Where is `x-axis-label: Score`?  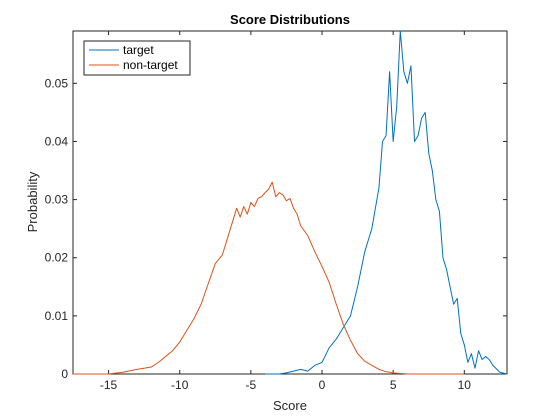 x-axis-label: Score is located at coordinates (290, 405).